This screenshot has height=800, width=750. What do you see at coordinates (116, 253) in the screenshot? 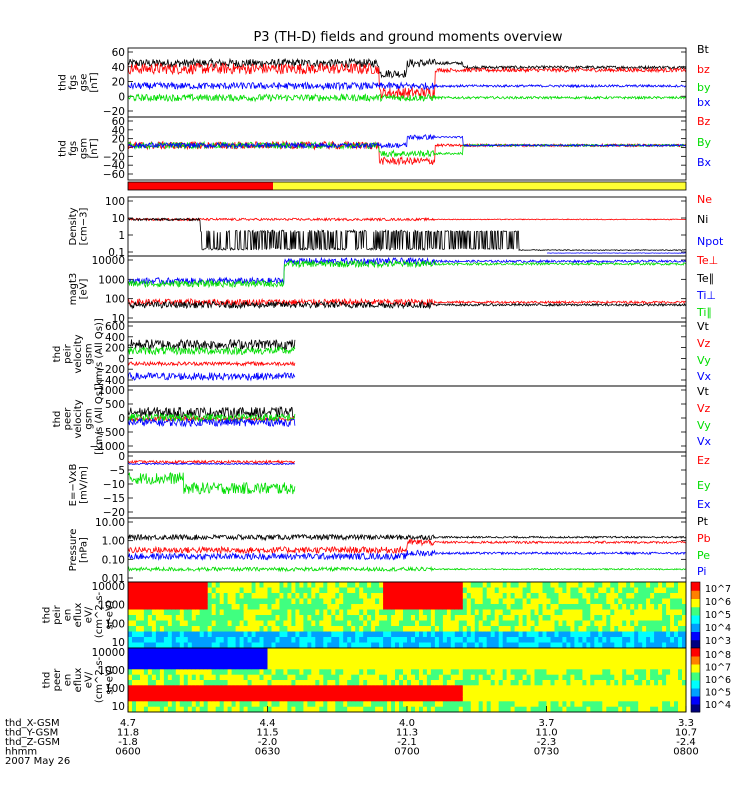
I see `y-tick-label: 0.1` at bounding box center [116, 253].